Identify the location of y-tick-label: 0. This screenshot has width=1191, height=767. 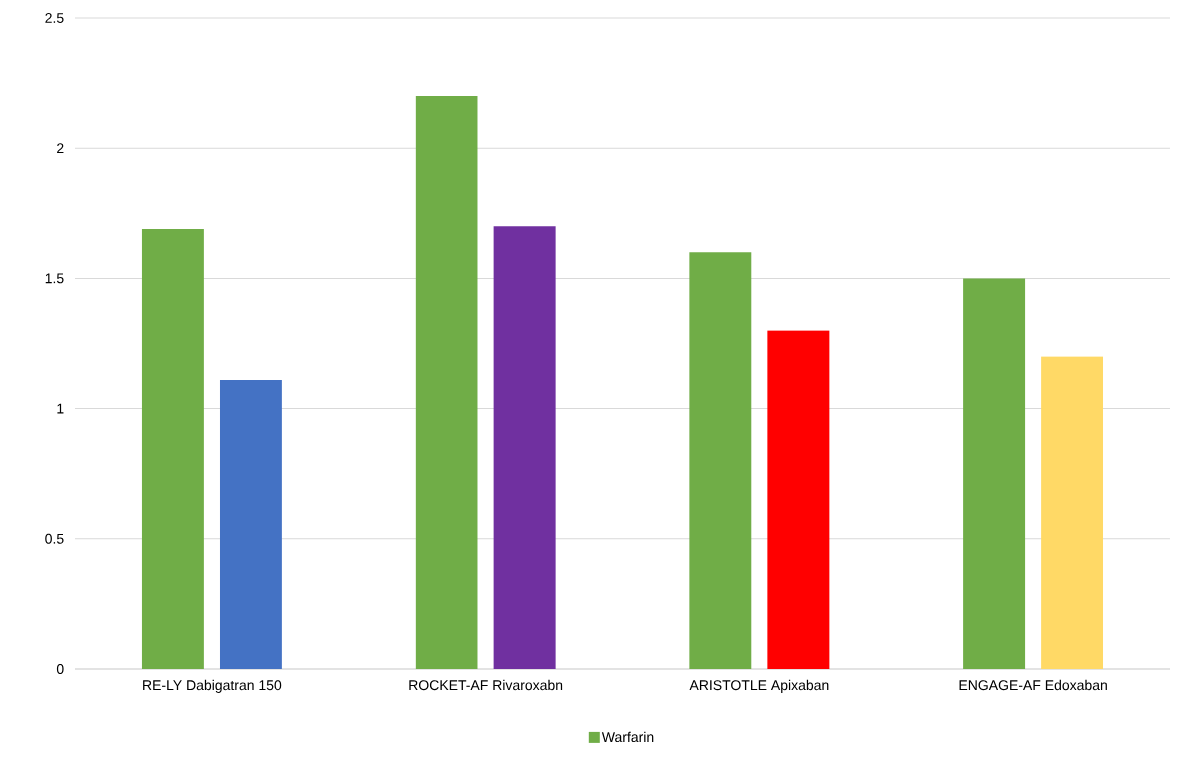
(60, 669).